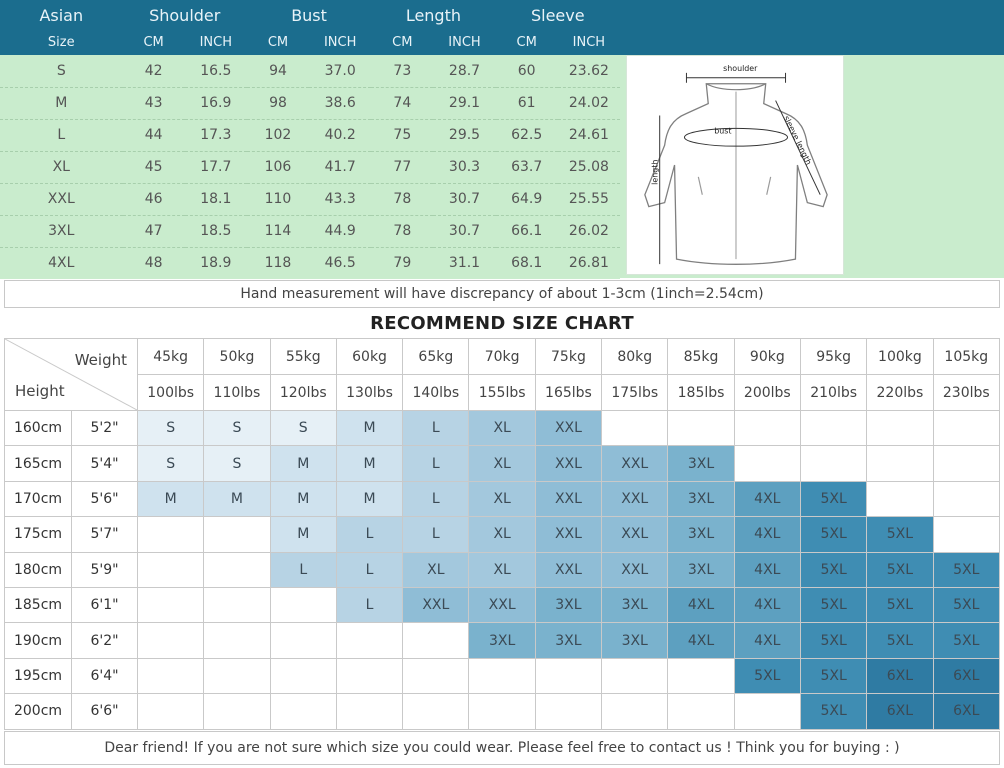 The image size is (1004, 768). Describe the element at coordinates (436, 534) in the screenshot. I see `recommended-size: L` at that location.